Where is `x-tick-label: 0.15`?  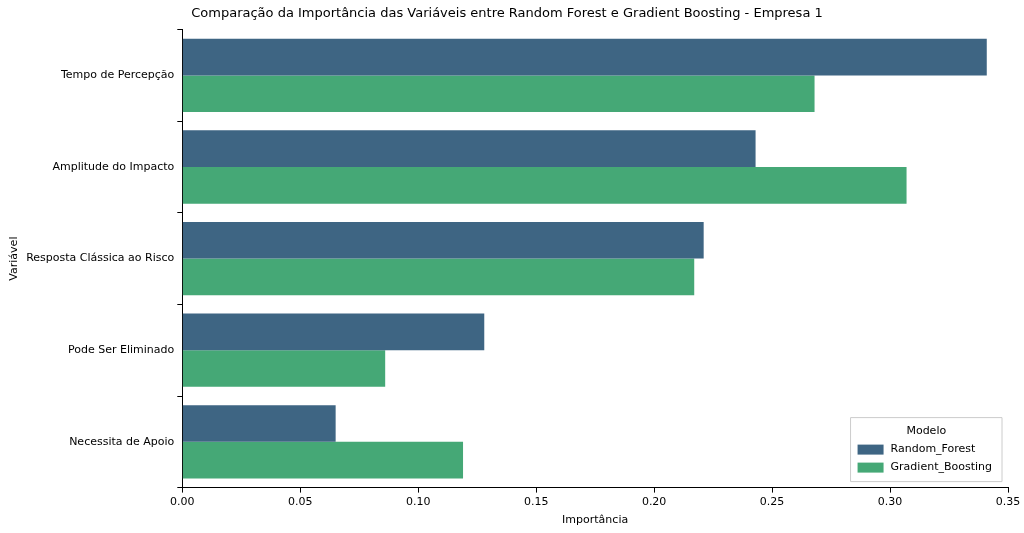 x-tick-label: 0.15 is located at coordinates (536, 502).